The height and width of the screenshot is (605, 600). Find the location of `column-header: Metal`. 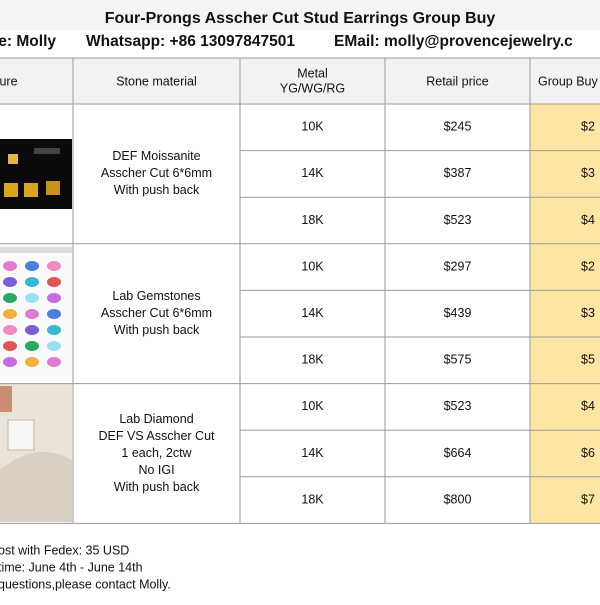

column-header: Metal is located at coordinates (312, 73).